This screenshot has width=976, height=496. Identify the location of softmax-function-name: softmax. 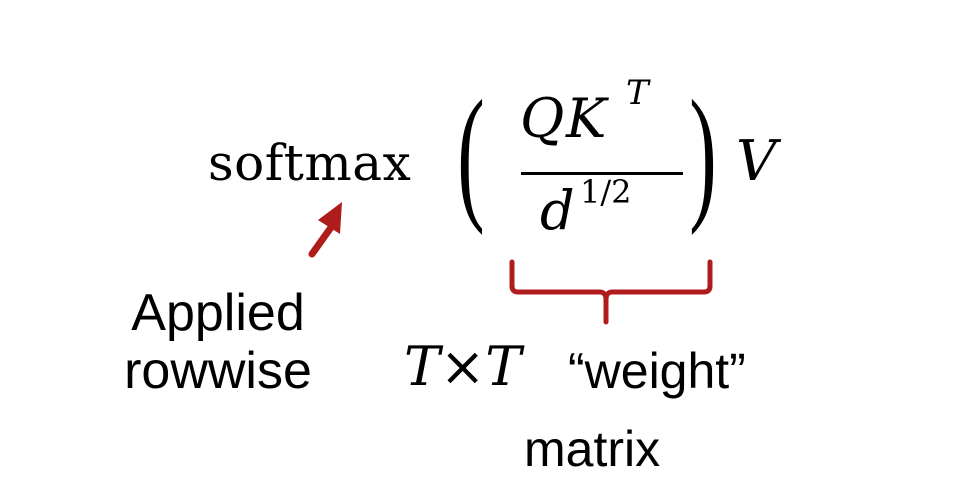
(310, 163).